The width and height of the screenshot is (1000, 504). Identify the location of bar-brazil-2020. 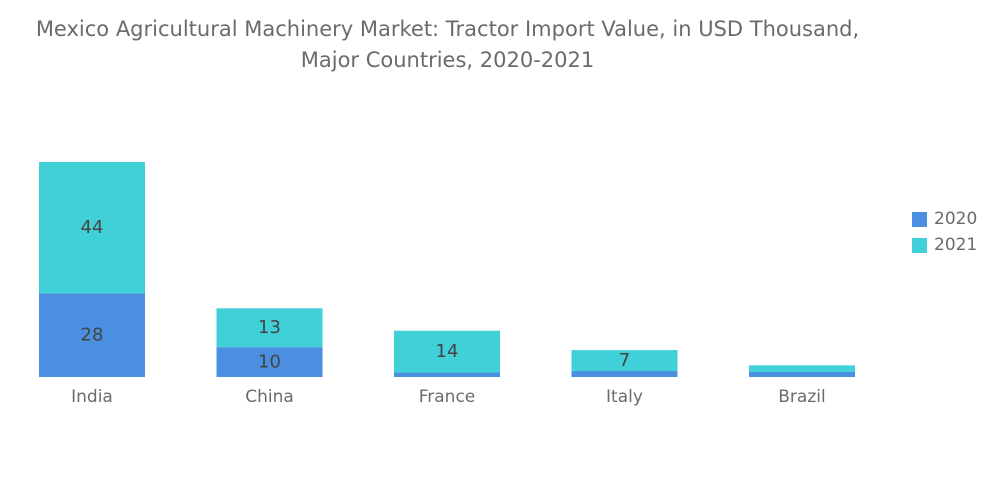
(802, 374).